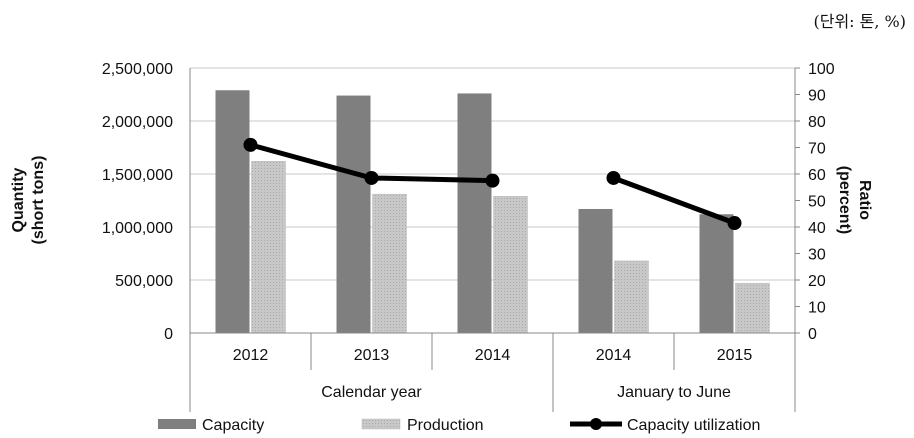 The height and width of the screenshot is (438, 914). I want to click on y2-tick-label: 30, so click(817, 255).